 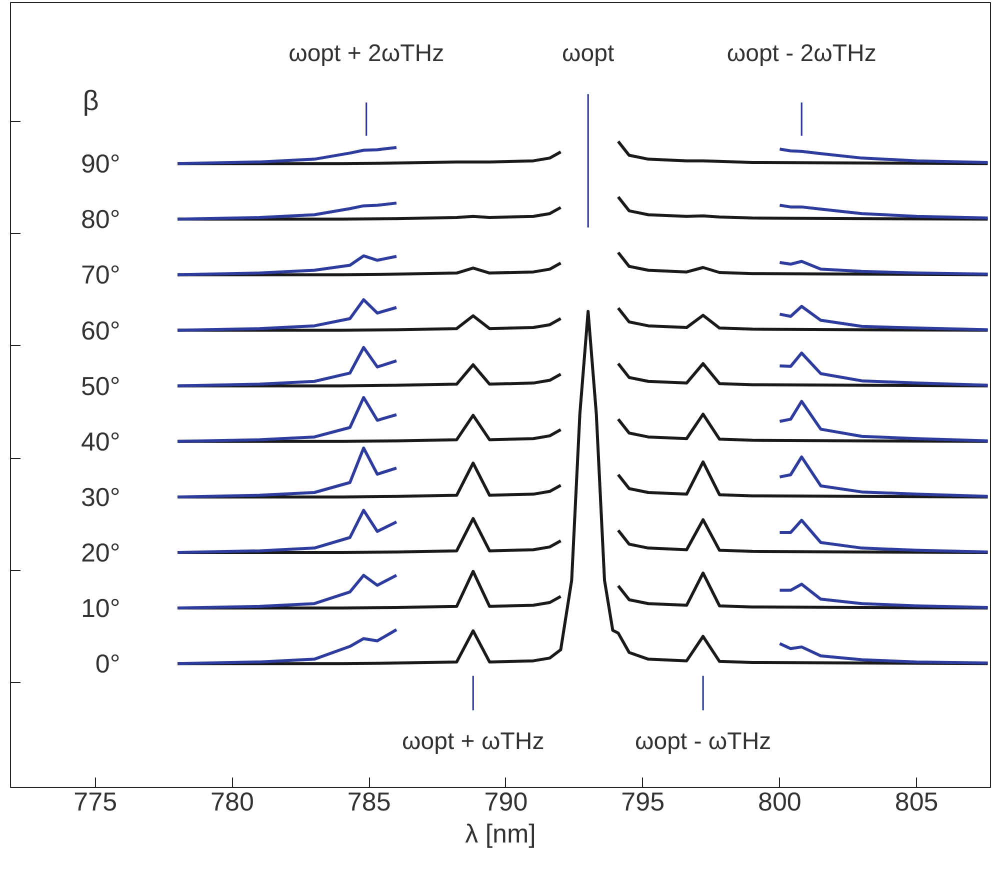 What do you see at coordinates (100, 608) in the screenshot?
I see `y-tick-label: 10°` at bounding box center [100, 608].